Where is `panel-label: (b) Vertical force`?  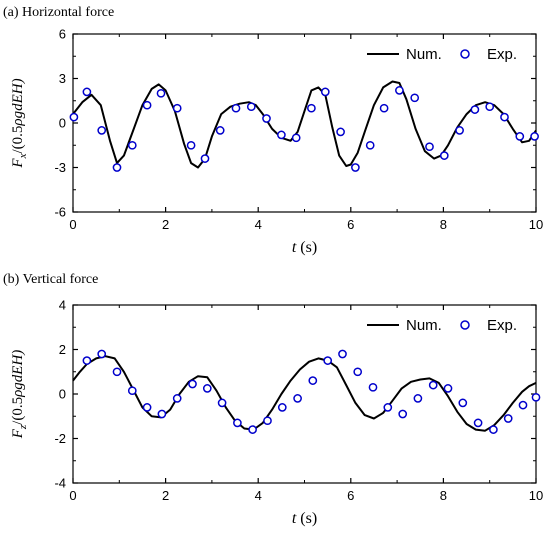
panel-label: (b) Vertical force is located at coordinates (50, 279).